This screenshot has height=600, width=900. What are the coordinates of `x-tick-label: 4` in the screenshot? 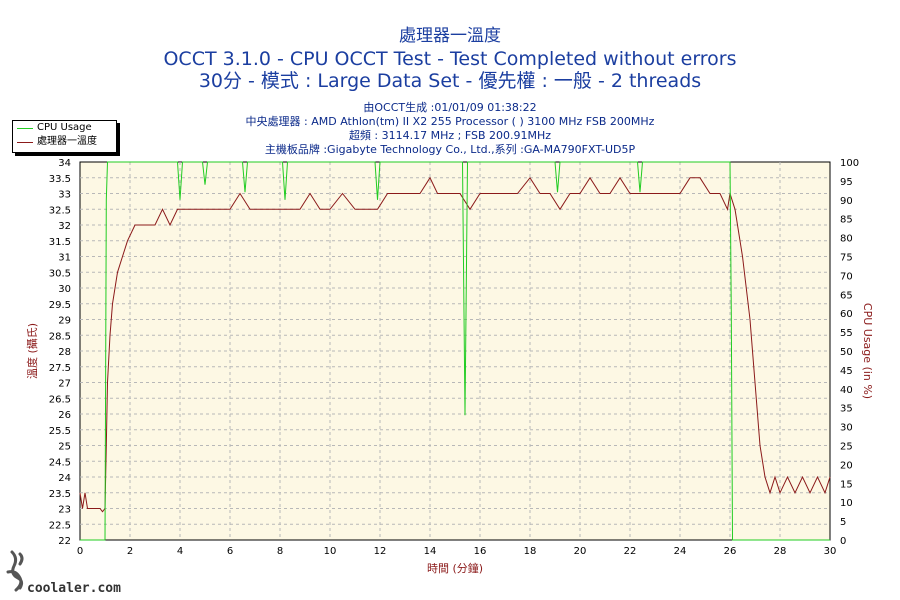 It's located at (180, 551).